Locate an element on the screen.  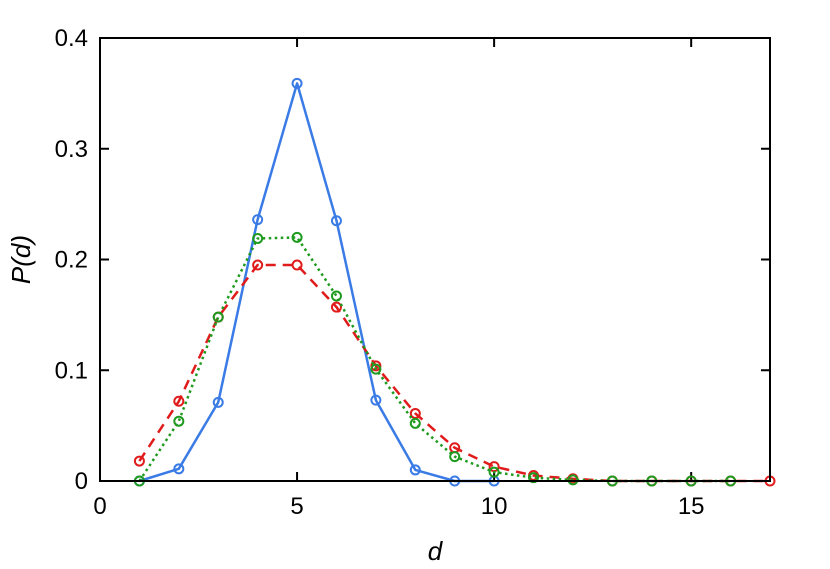
y-axis-label: P(d) is located at coordinates (21, 259).